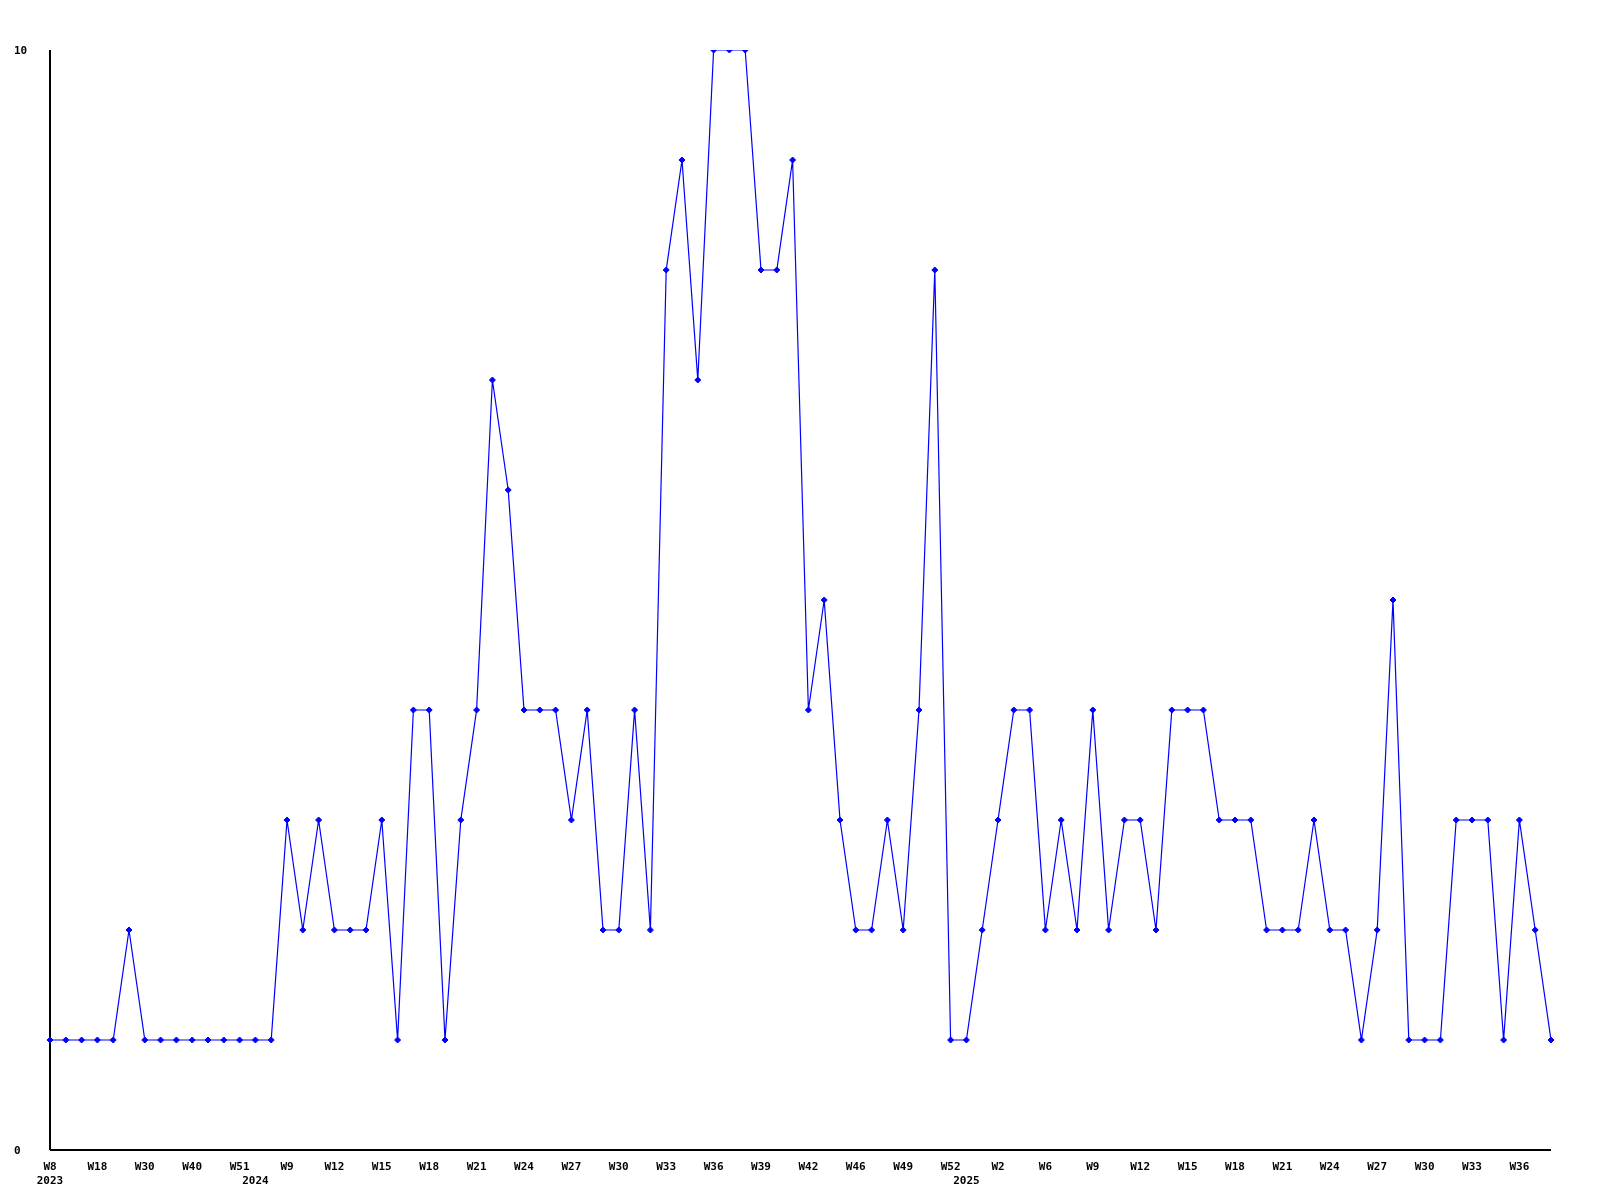 The width and height of the screenshot is (1600, 1200). Describe the element at coordinates (21, 50) in the screenshot. I see `y-tick-label: 10` at that location.